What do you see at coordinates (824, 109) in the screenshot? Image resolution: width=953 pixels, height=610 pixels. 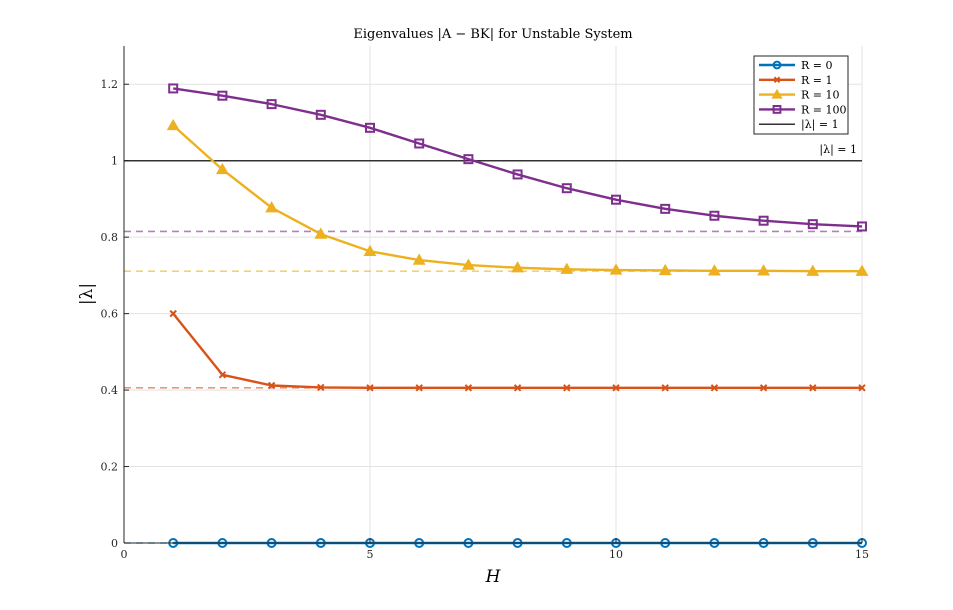 I see `legend-label: R = 100` at bounding box center [824, 109].